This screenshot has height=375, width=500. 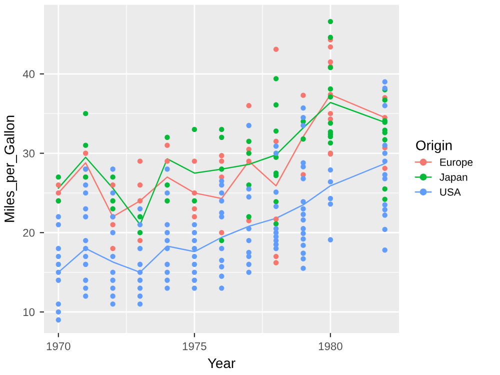 What do you see at coordinates (194, 346) in the screenshot?
I see `x-tick-label: 1975` at bounding box center [194, 346].